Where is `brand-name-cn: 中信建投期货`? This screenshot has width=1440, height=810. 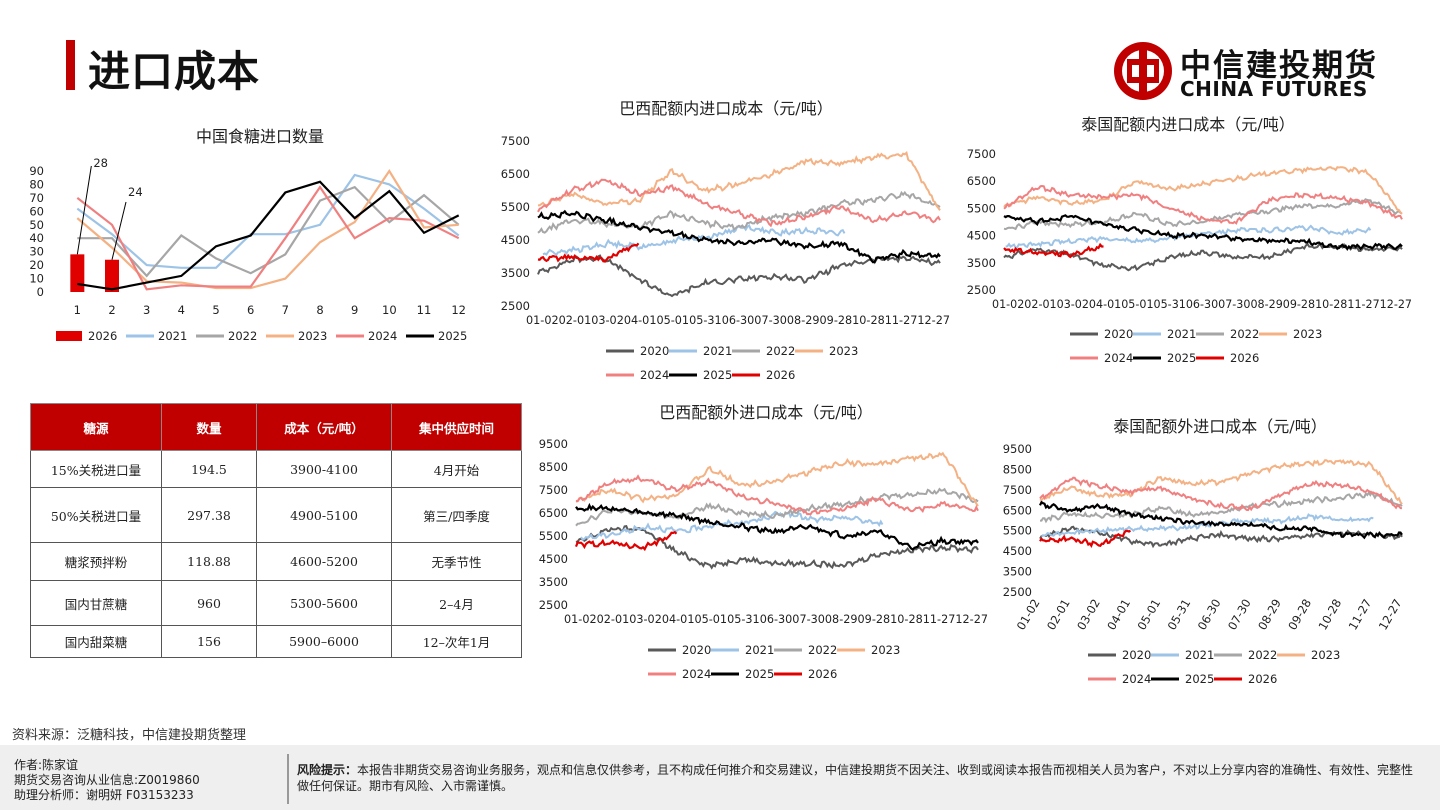
brand-name-cn: 中信建投期货 is located at coordinates (1279, 66).